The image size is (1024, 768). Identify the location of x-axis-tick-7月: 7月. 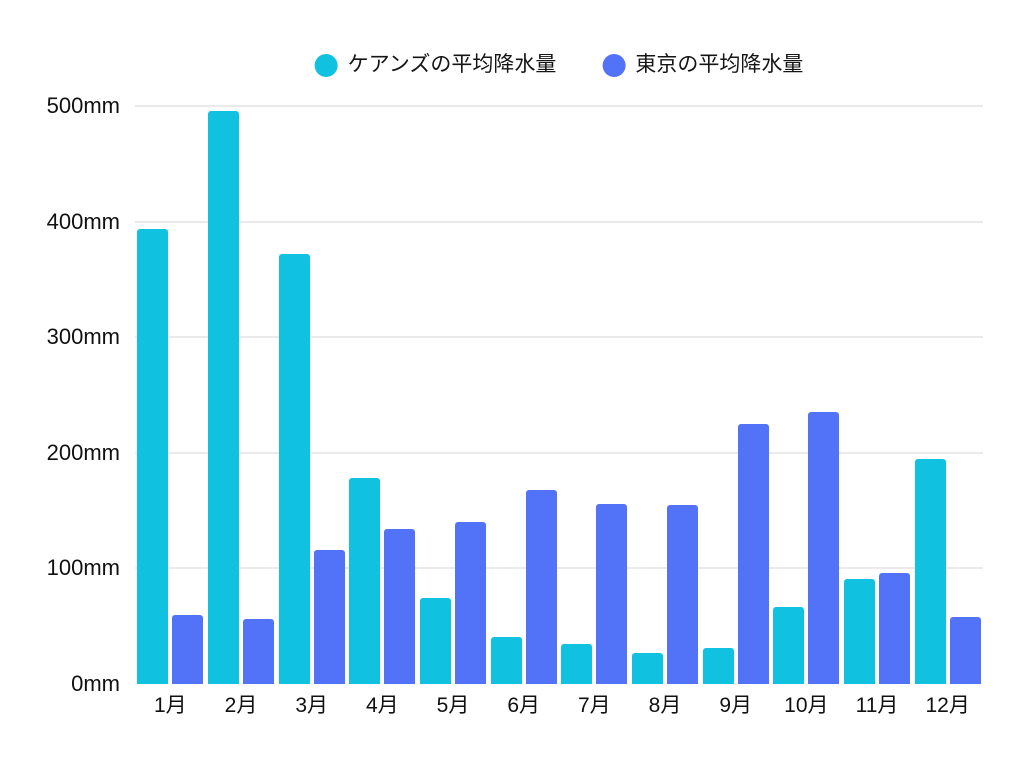
(594, 705).